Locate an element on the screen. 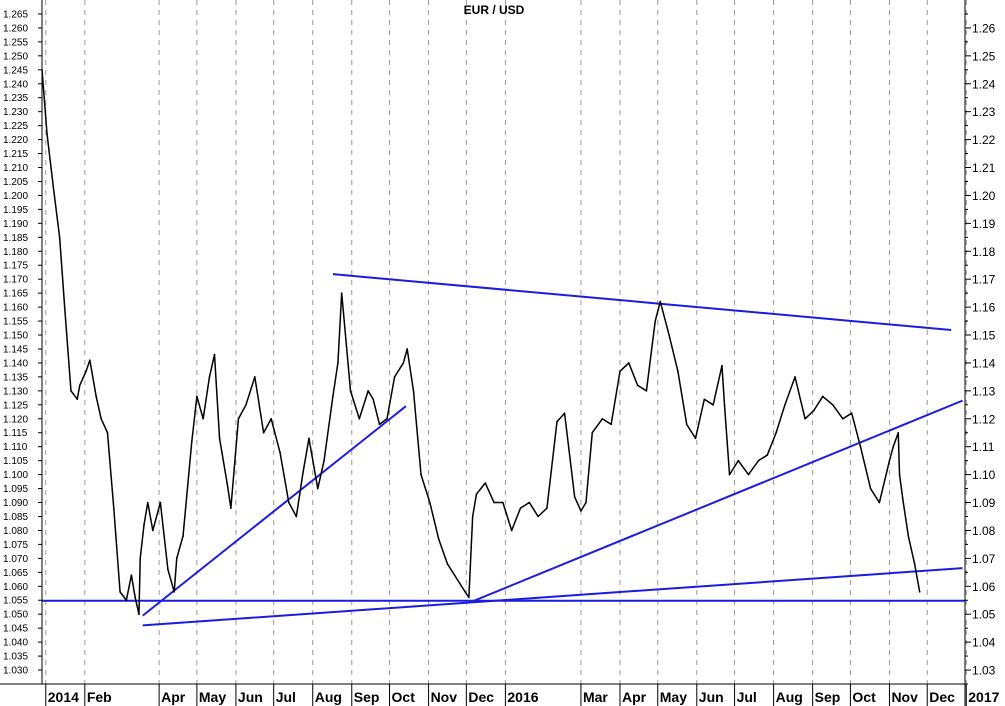 This screenshot has width=1005, height=706. x-tick-label: Mar is located at coordinates (595, 697).